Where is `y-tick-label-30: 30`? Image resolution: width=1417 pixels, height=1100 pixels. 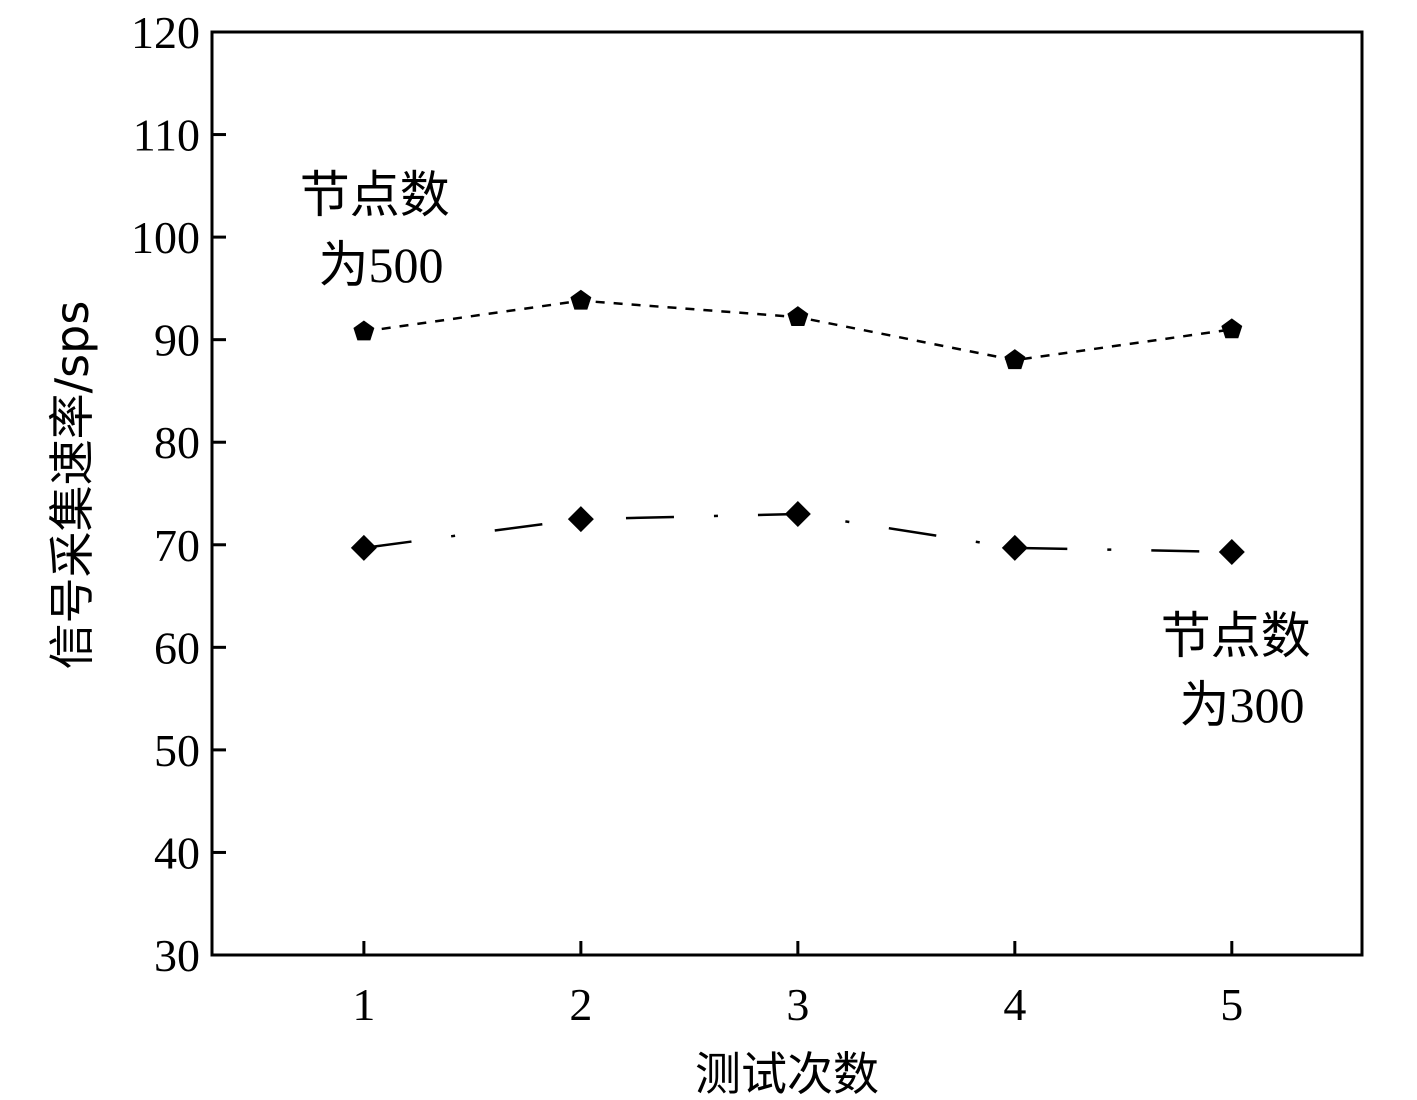
y-tick-label-30: 30 is located at coordinates (177, 955).